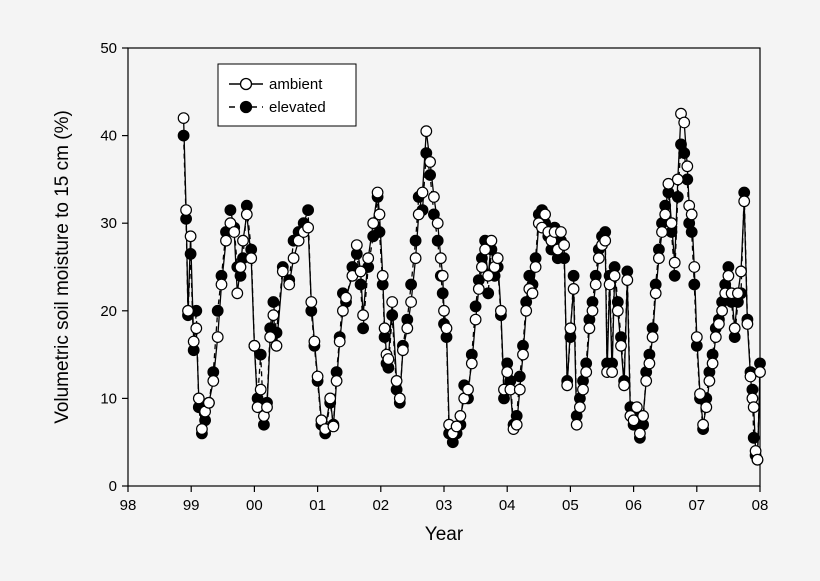 The width and height of the screenshot is (820, 581). I want to click on x-tick-label: 02, so click(380, 505).